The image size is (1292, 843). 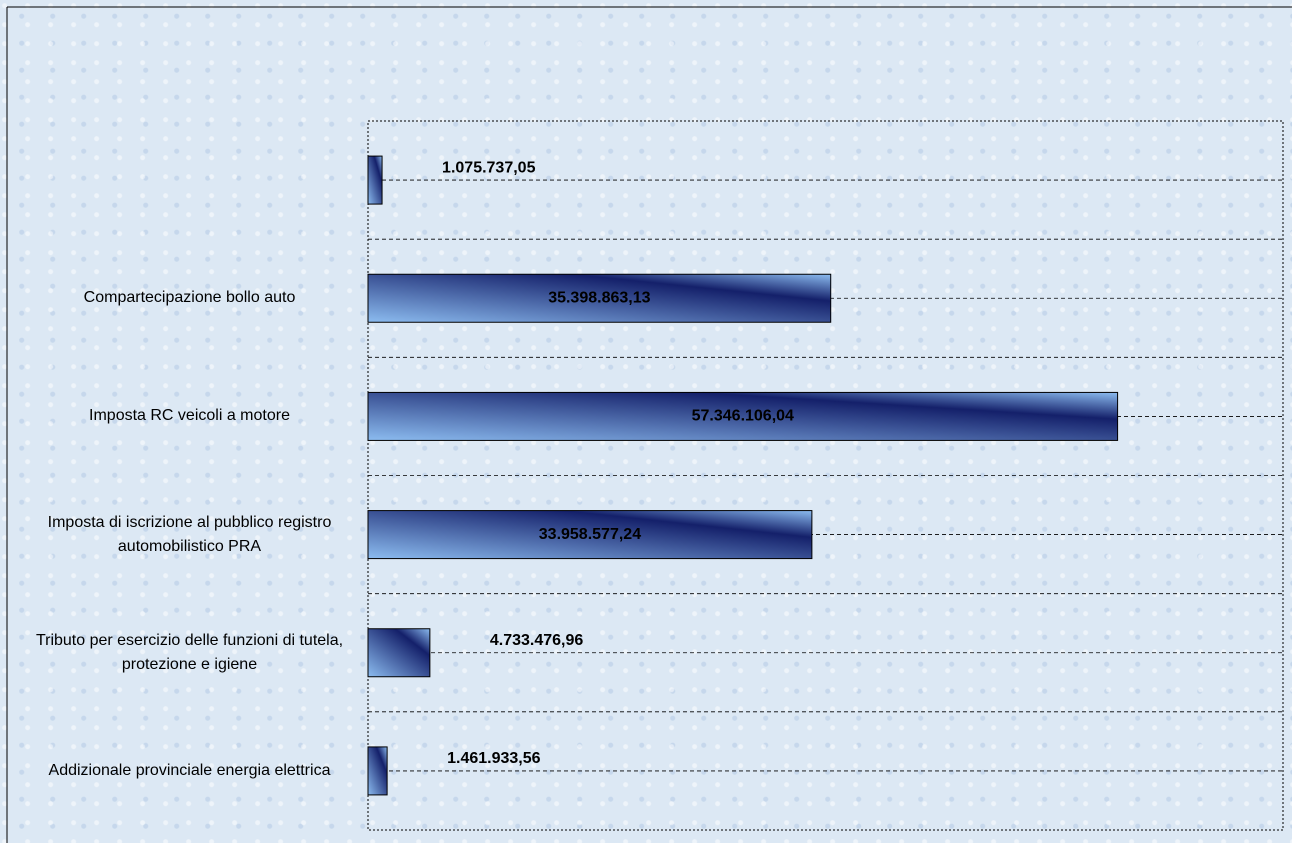 I want to click on category-label: Imposta RC veicoli a motore, so click(x=189, y=416).